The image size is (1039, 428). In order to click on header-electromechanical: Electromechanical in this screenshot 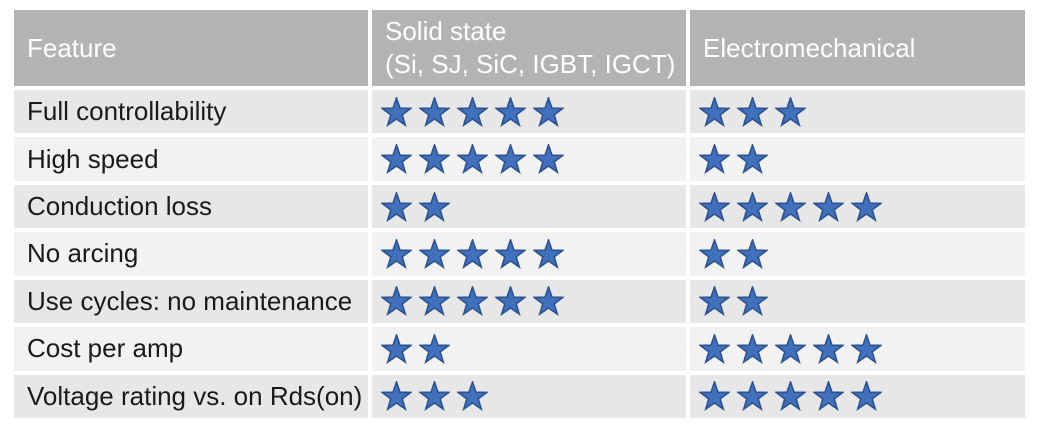, I will do `click(857, 48)`.